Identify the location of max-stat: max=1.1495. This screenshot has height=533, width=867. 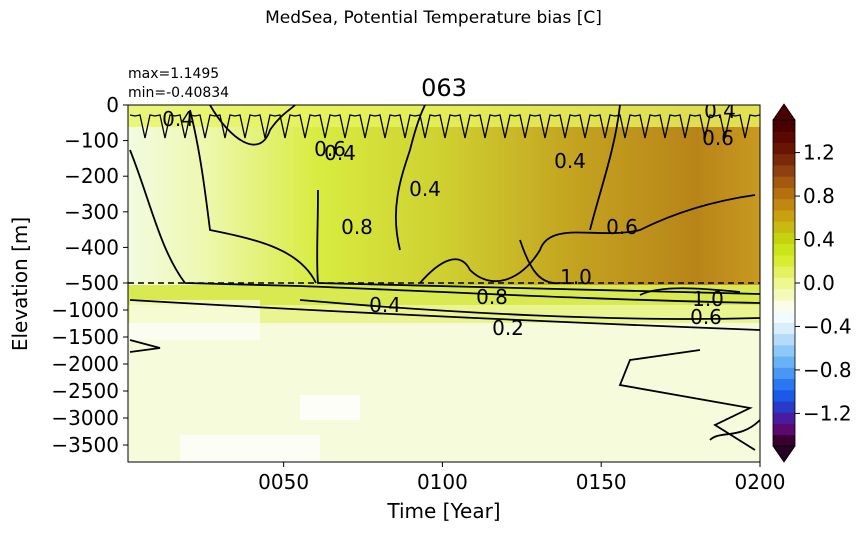
(174, 74).